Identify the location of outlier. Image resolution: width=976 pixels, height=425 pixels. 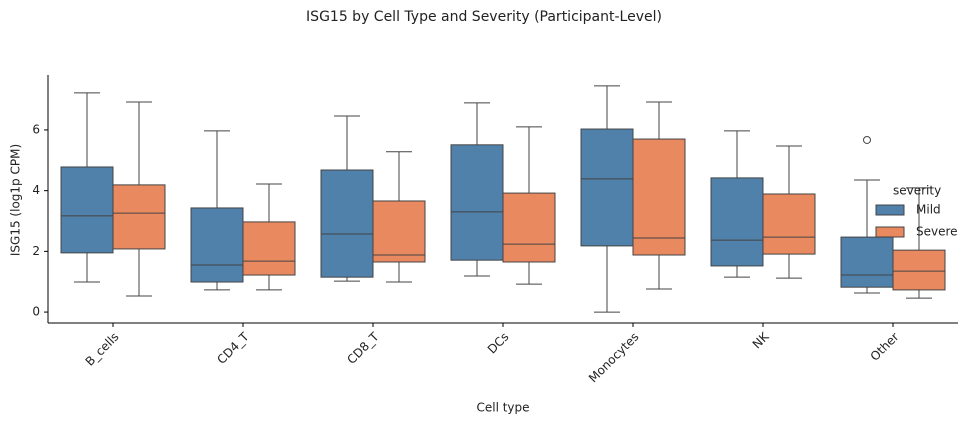
(867, 139).